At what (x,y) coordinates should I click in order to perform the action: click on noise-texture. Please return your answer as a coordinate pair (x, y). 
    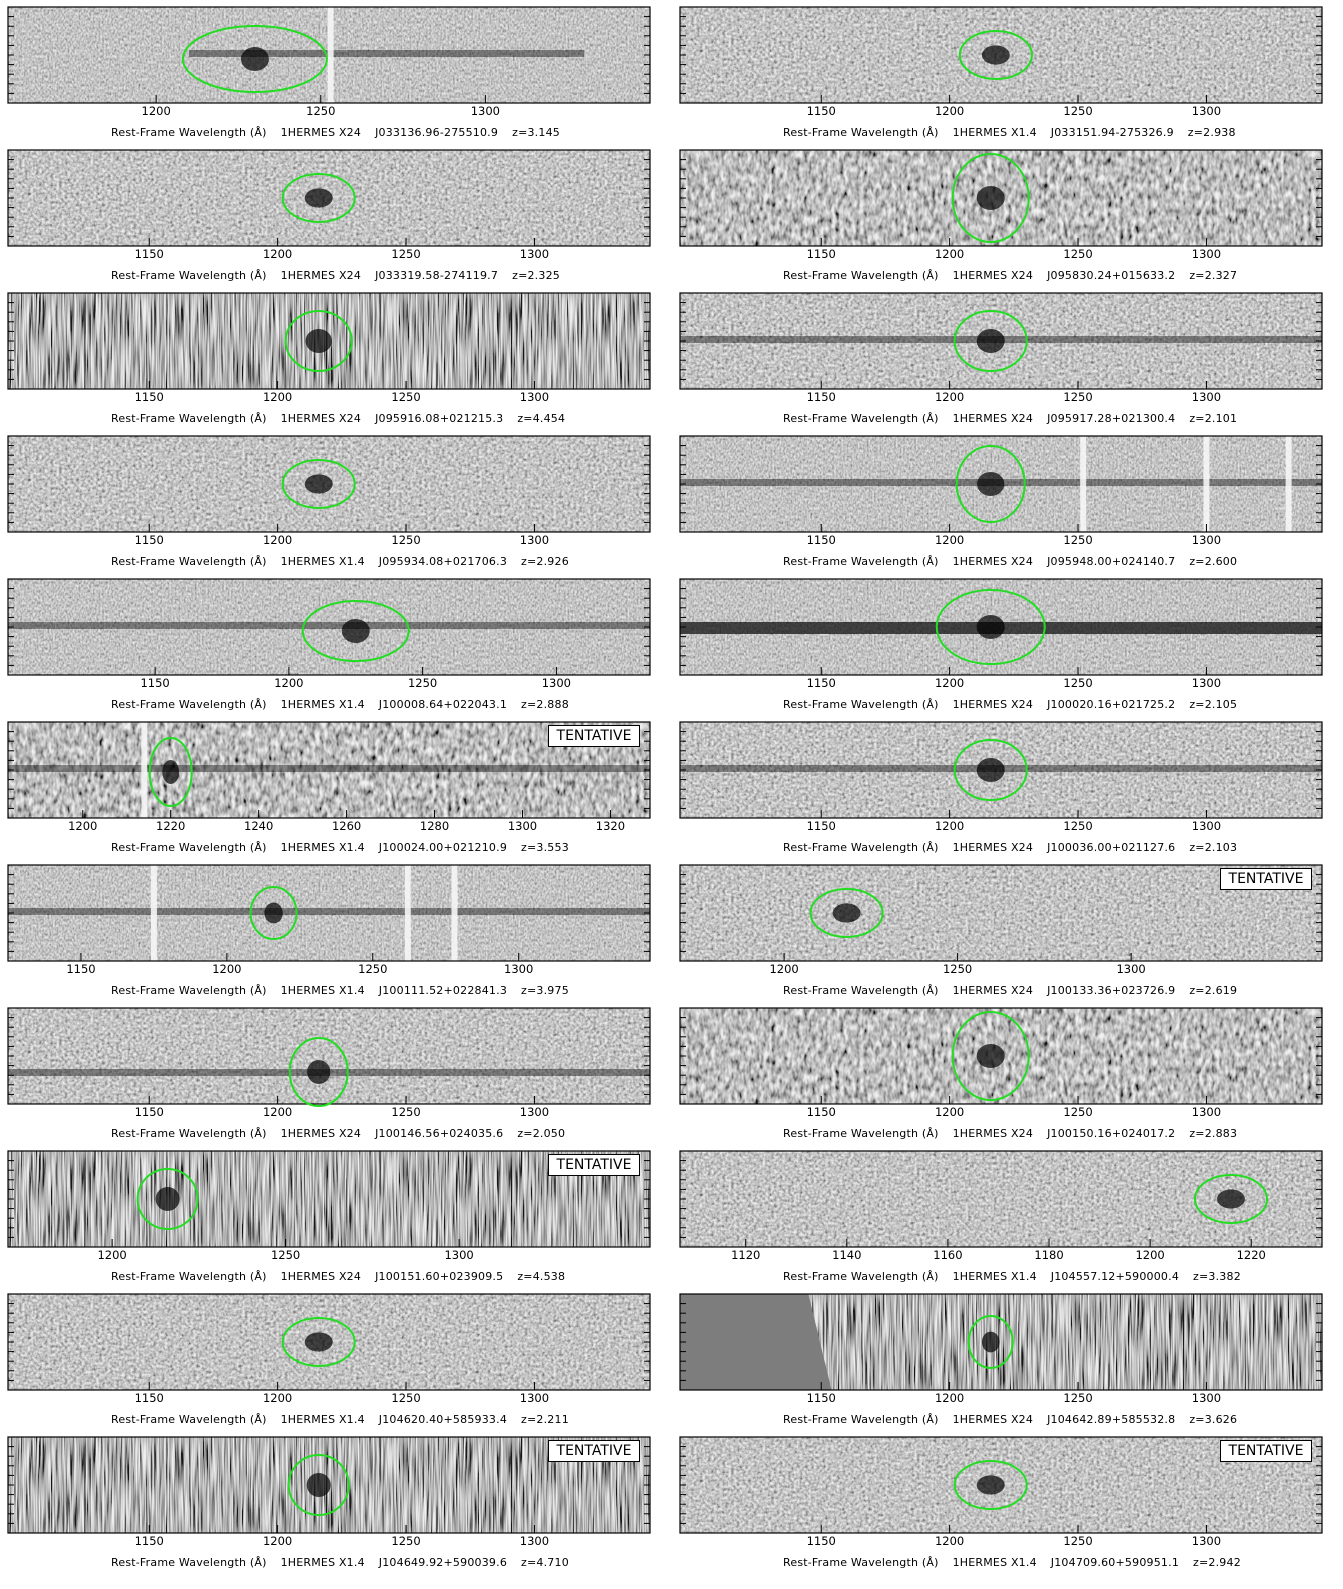
    Looking at the image, I should click on (1001, 913).